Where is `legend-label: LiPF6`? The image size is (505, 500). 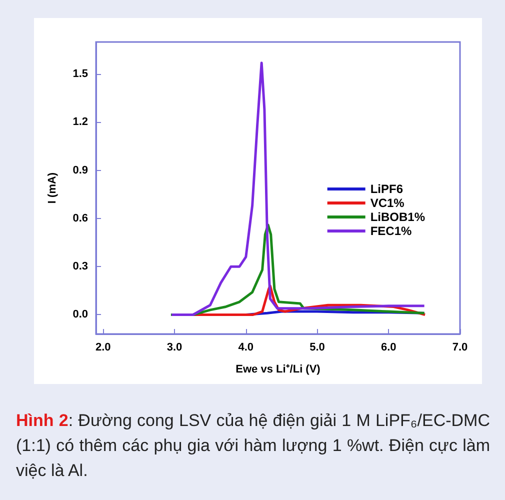
legend-label: LiPF6 is located at coordinates (387, 189).